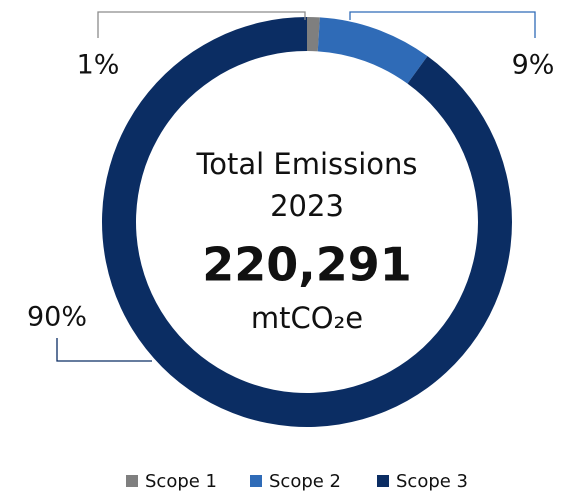 The width and height of the screenshot is (575, 498). Describe the element at coordinates (306, 164) in the screenshot. I see `center-title: Total Emissions` at that location.